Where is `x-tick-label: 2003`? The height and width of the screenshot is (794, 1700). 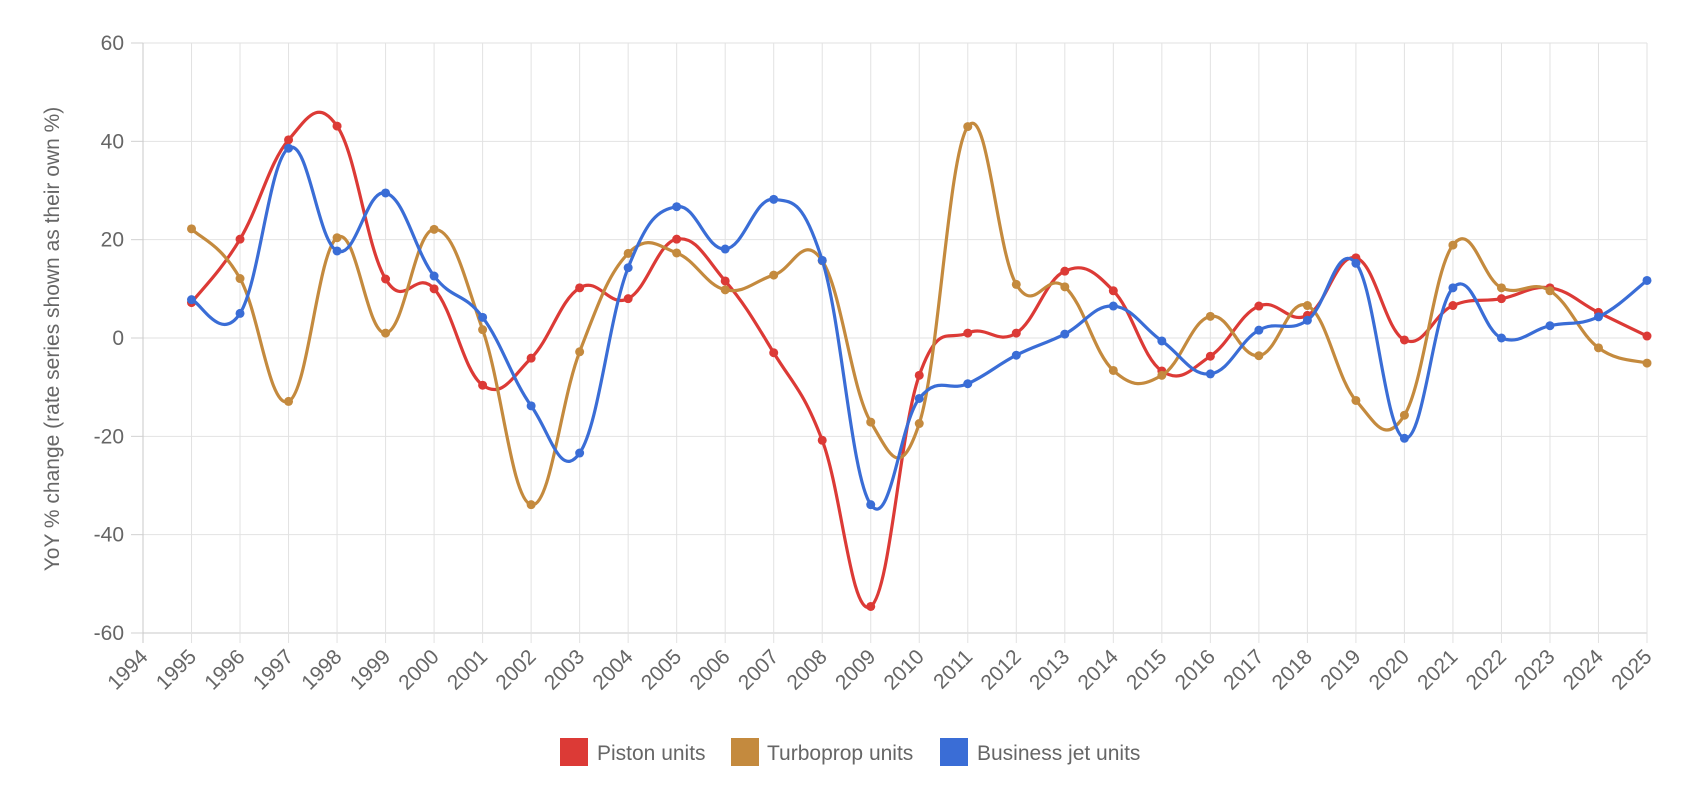
x-tick-label: 2003 is located at coordinates (564, 669).